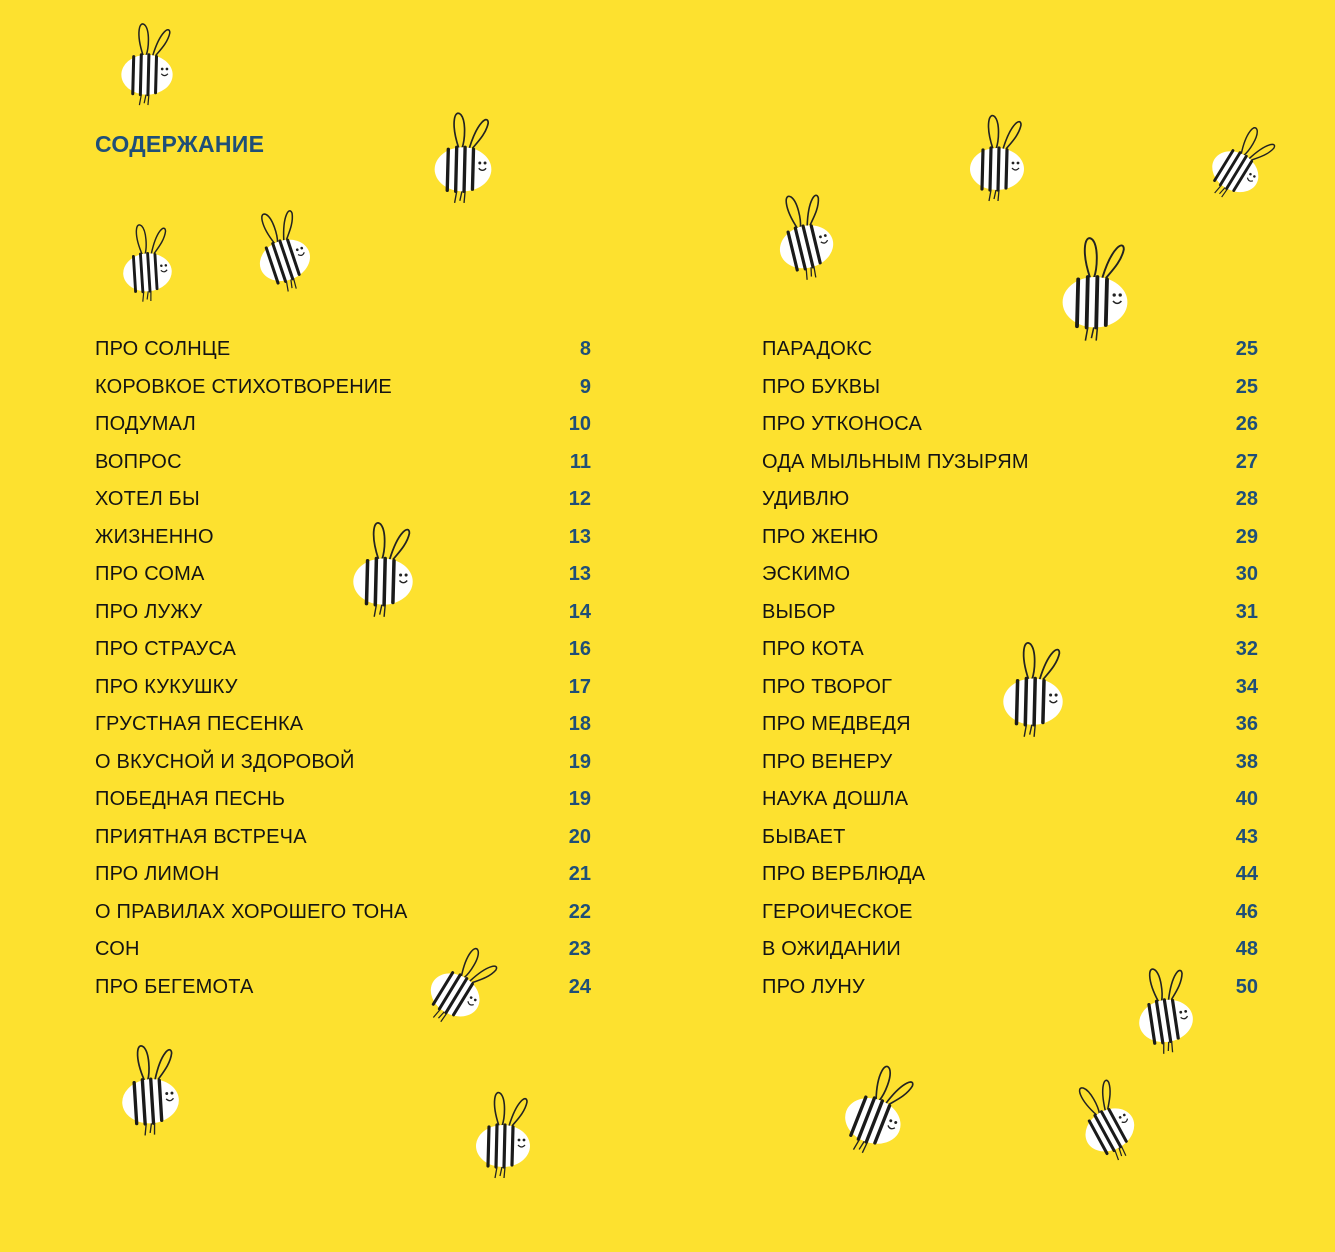 This screenshot has width=1335, height=1252. Describe the element at coordinates (1010, 575) in the screenshot. I see `toc-entry: ЭСКИМО 30` at that location.